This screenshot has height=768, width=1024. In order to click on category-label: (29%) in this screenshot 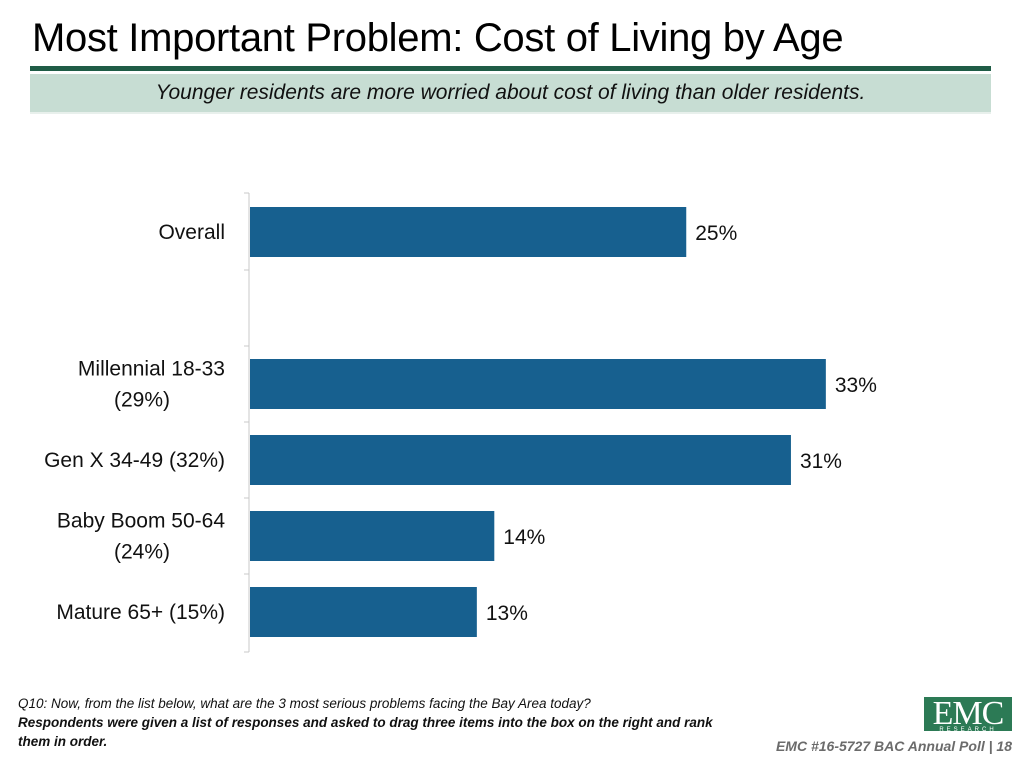, I will do `click(142, 400)`.